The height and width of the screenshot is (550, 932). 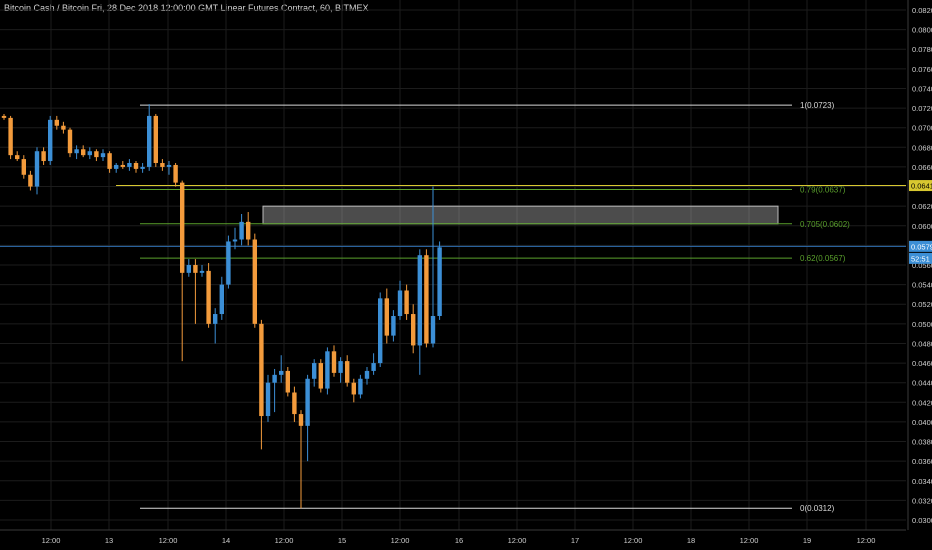 I want to click on current-price-label-bg, so click(x=920, y=246).